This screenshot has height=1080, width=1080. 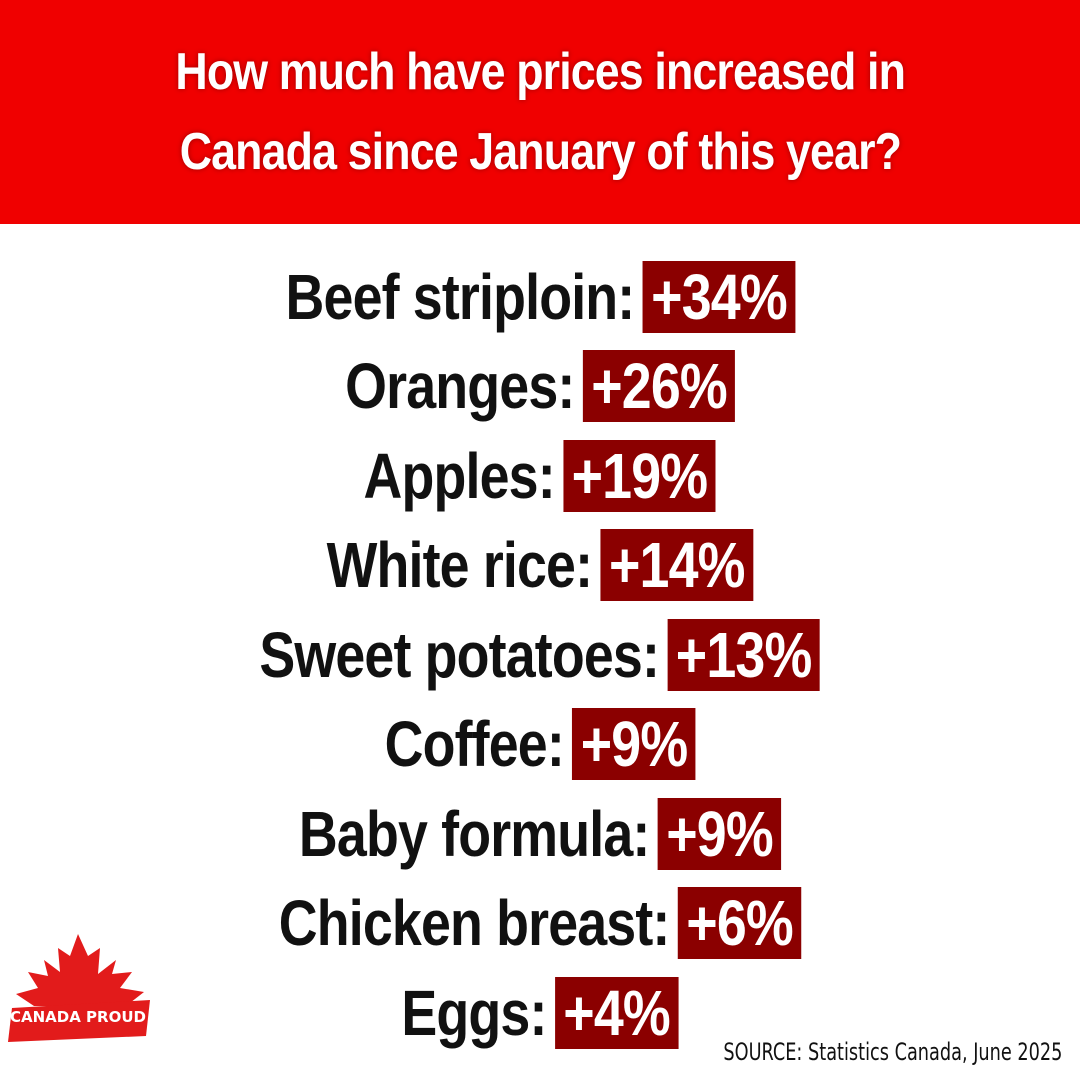 What do you see at coordinates (677, 565) in the screenshot?
I see `item-value-badge: +14%` at bounding box center [677, 565].